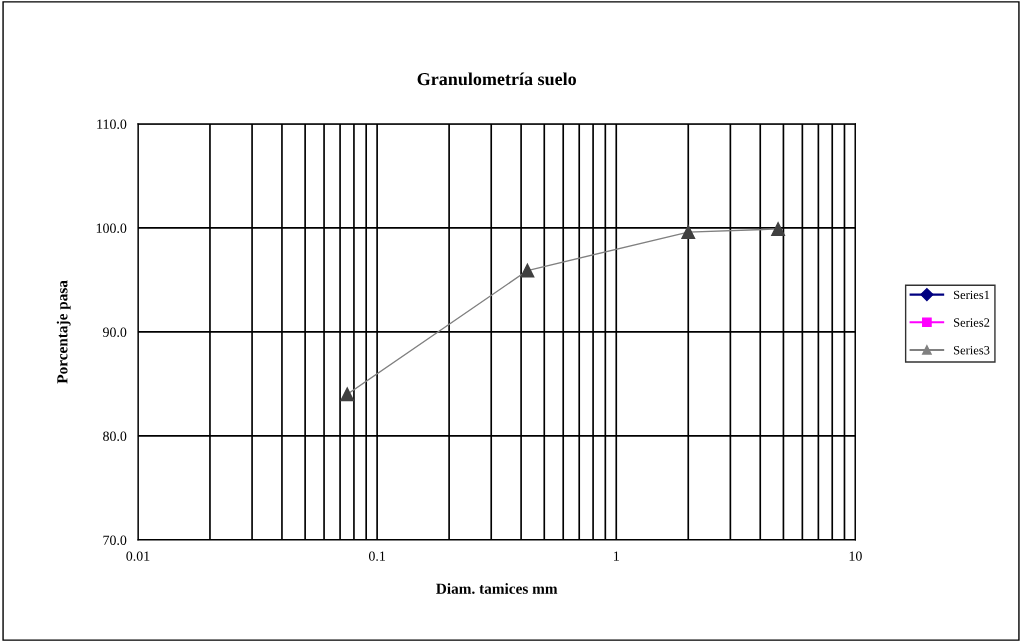 The image size is (1022, 642). I want to click on y-tick-label: 90.0, so click(115, 332).